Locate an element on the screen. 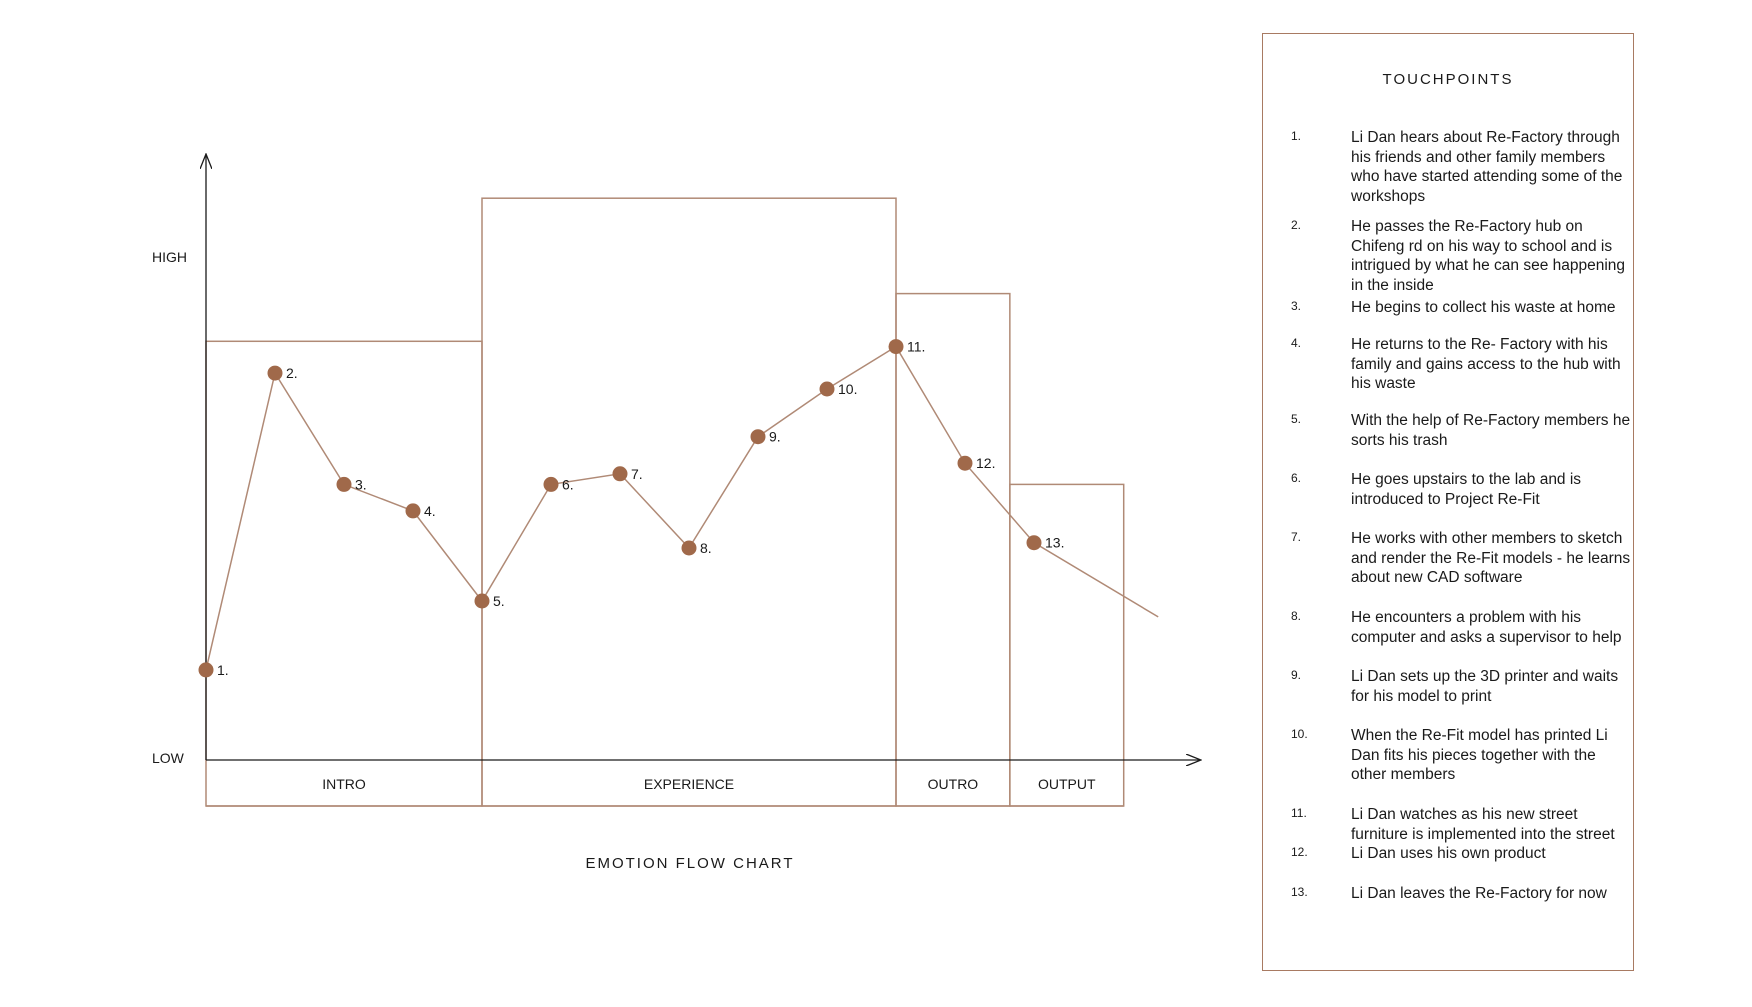  emotion-point-label-13: 13. is located at coordinates (1054, 543).